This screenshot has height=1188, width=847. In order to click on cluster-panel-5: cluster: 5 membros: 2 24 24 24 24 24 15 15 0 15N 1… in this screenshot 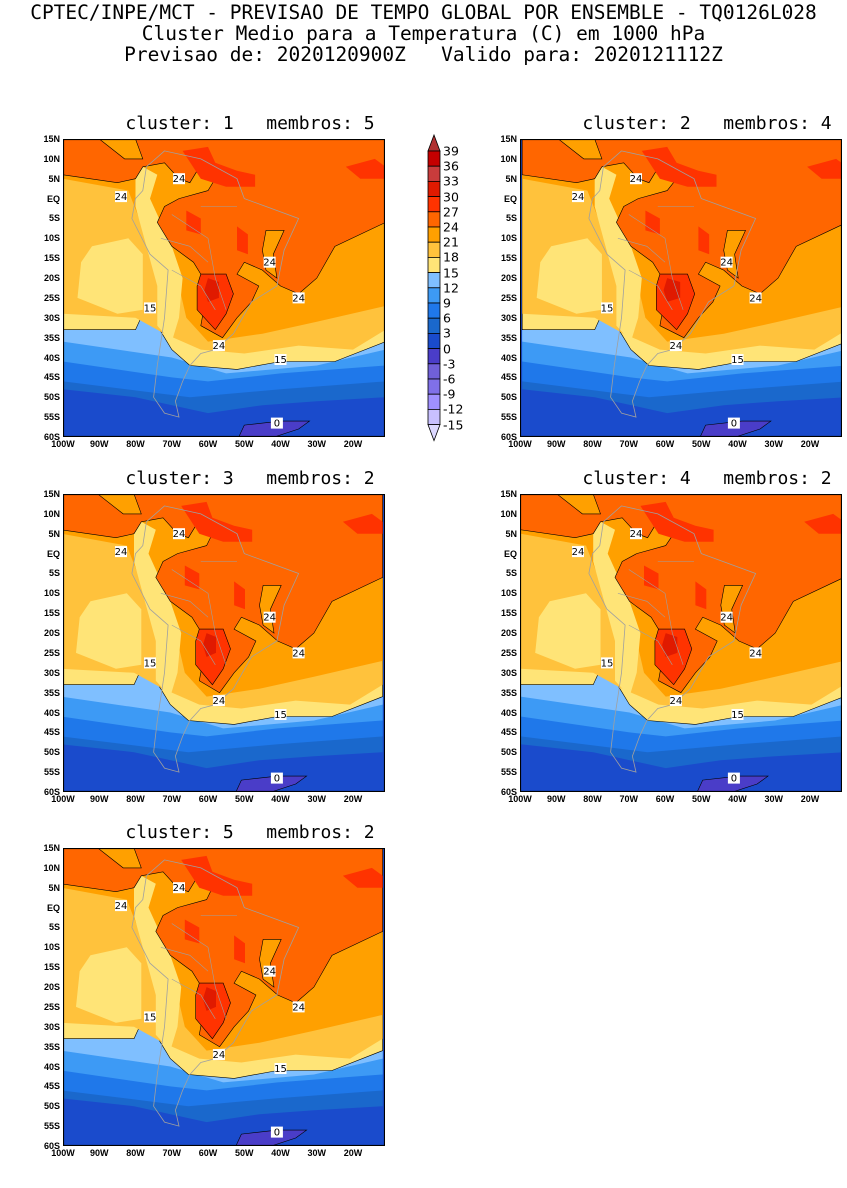, I will do `click(230, 1005)`.